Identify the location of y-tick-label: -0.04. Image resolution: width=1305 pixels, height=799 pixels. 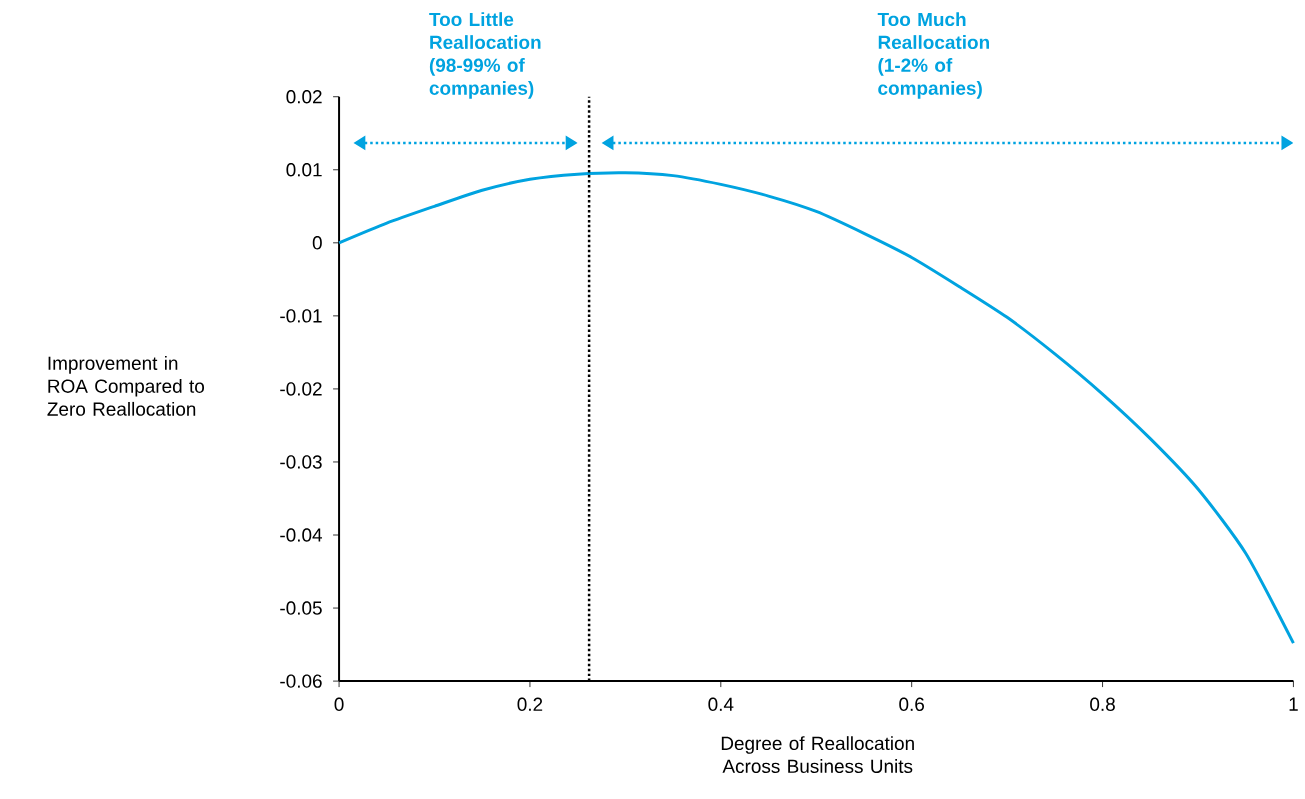
(301, 535).